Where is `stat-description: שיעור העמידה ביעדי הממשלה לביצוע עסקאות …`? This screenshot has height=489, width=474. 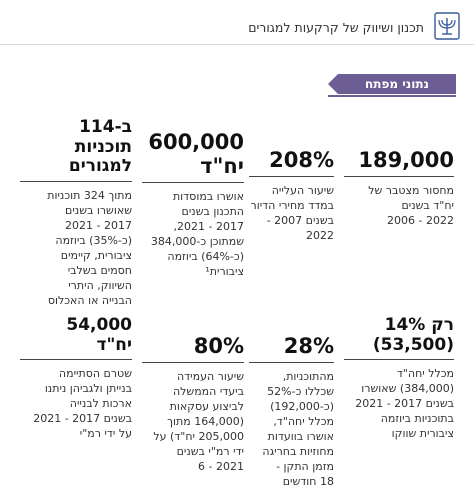
stat-description: שיעור העמידה ביעדי הממשלה לביצוע עסקאות … is located at coordinates (198, 422).